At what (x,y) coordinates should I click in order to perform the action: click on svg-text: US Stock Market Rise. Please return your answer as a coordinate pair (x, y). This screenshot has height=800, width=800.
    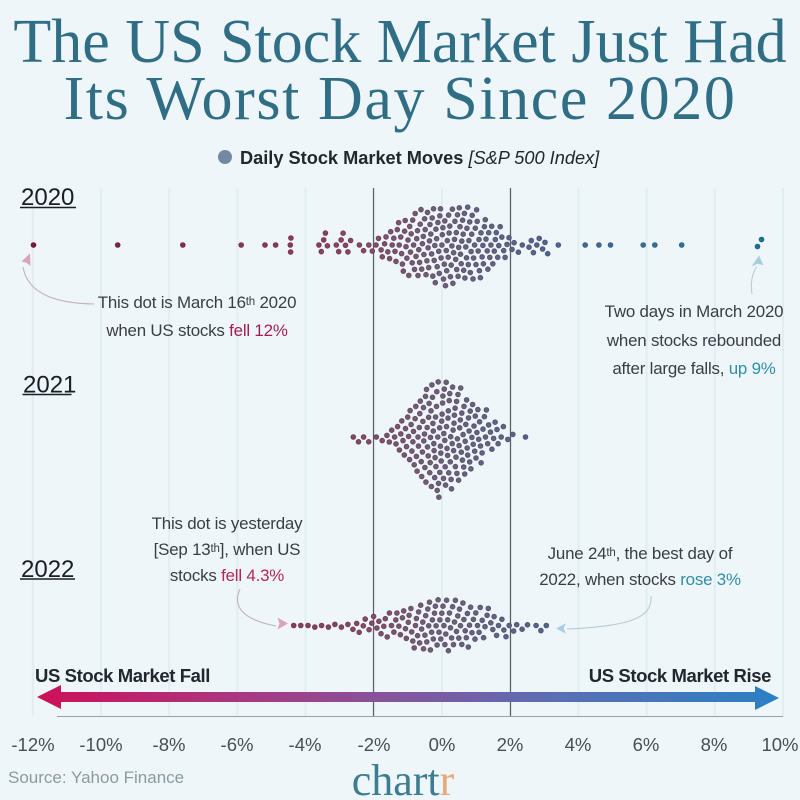
    Looking at the image, I should click on (680, 675).